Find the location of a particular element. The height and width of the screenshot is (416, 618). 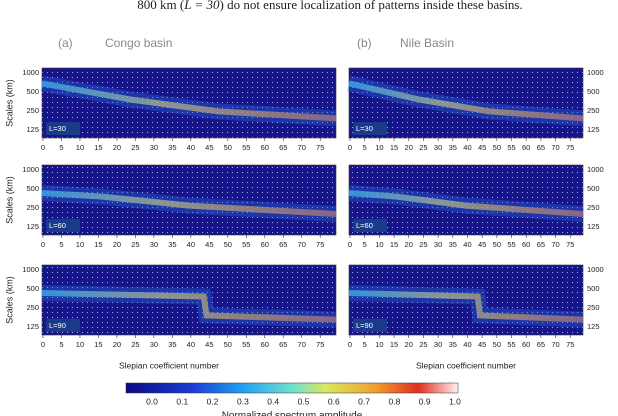

colorbar-tick-label: 0.1 is located at coordinates (182, 401).